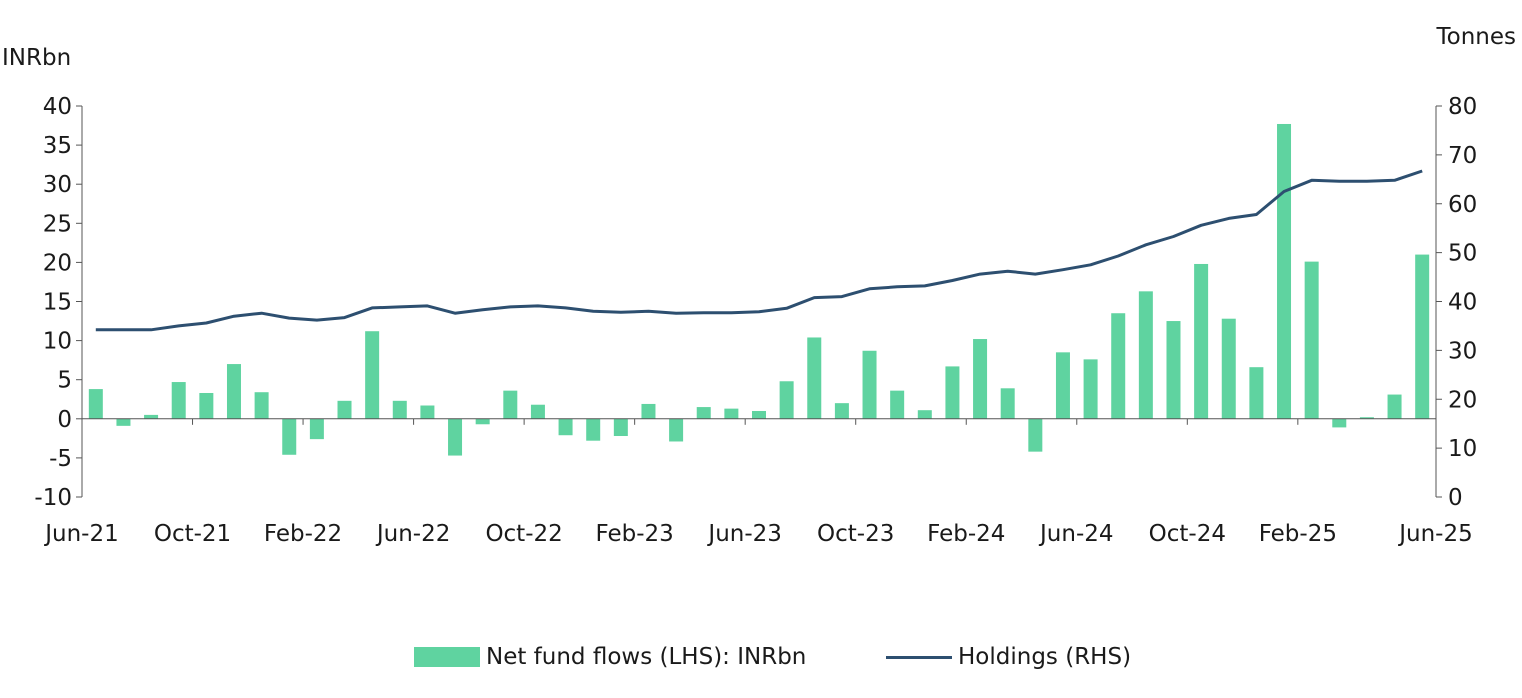 The image size is (1522, 698). What do you see at coordinates (919, 657) in the screenshot?
I see `legend-swatch-line` at bounding box center [919, 657].